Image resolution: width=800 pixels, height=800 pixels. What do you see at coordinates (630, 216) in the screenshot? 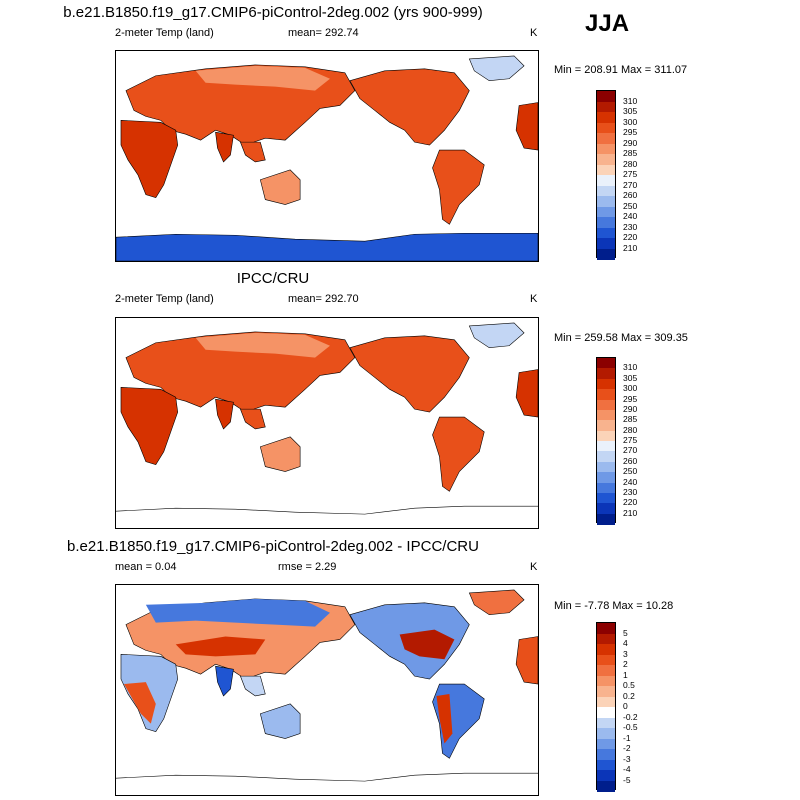
I see `colorbar-tick-label: 240` at bounding box center [630, 216].